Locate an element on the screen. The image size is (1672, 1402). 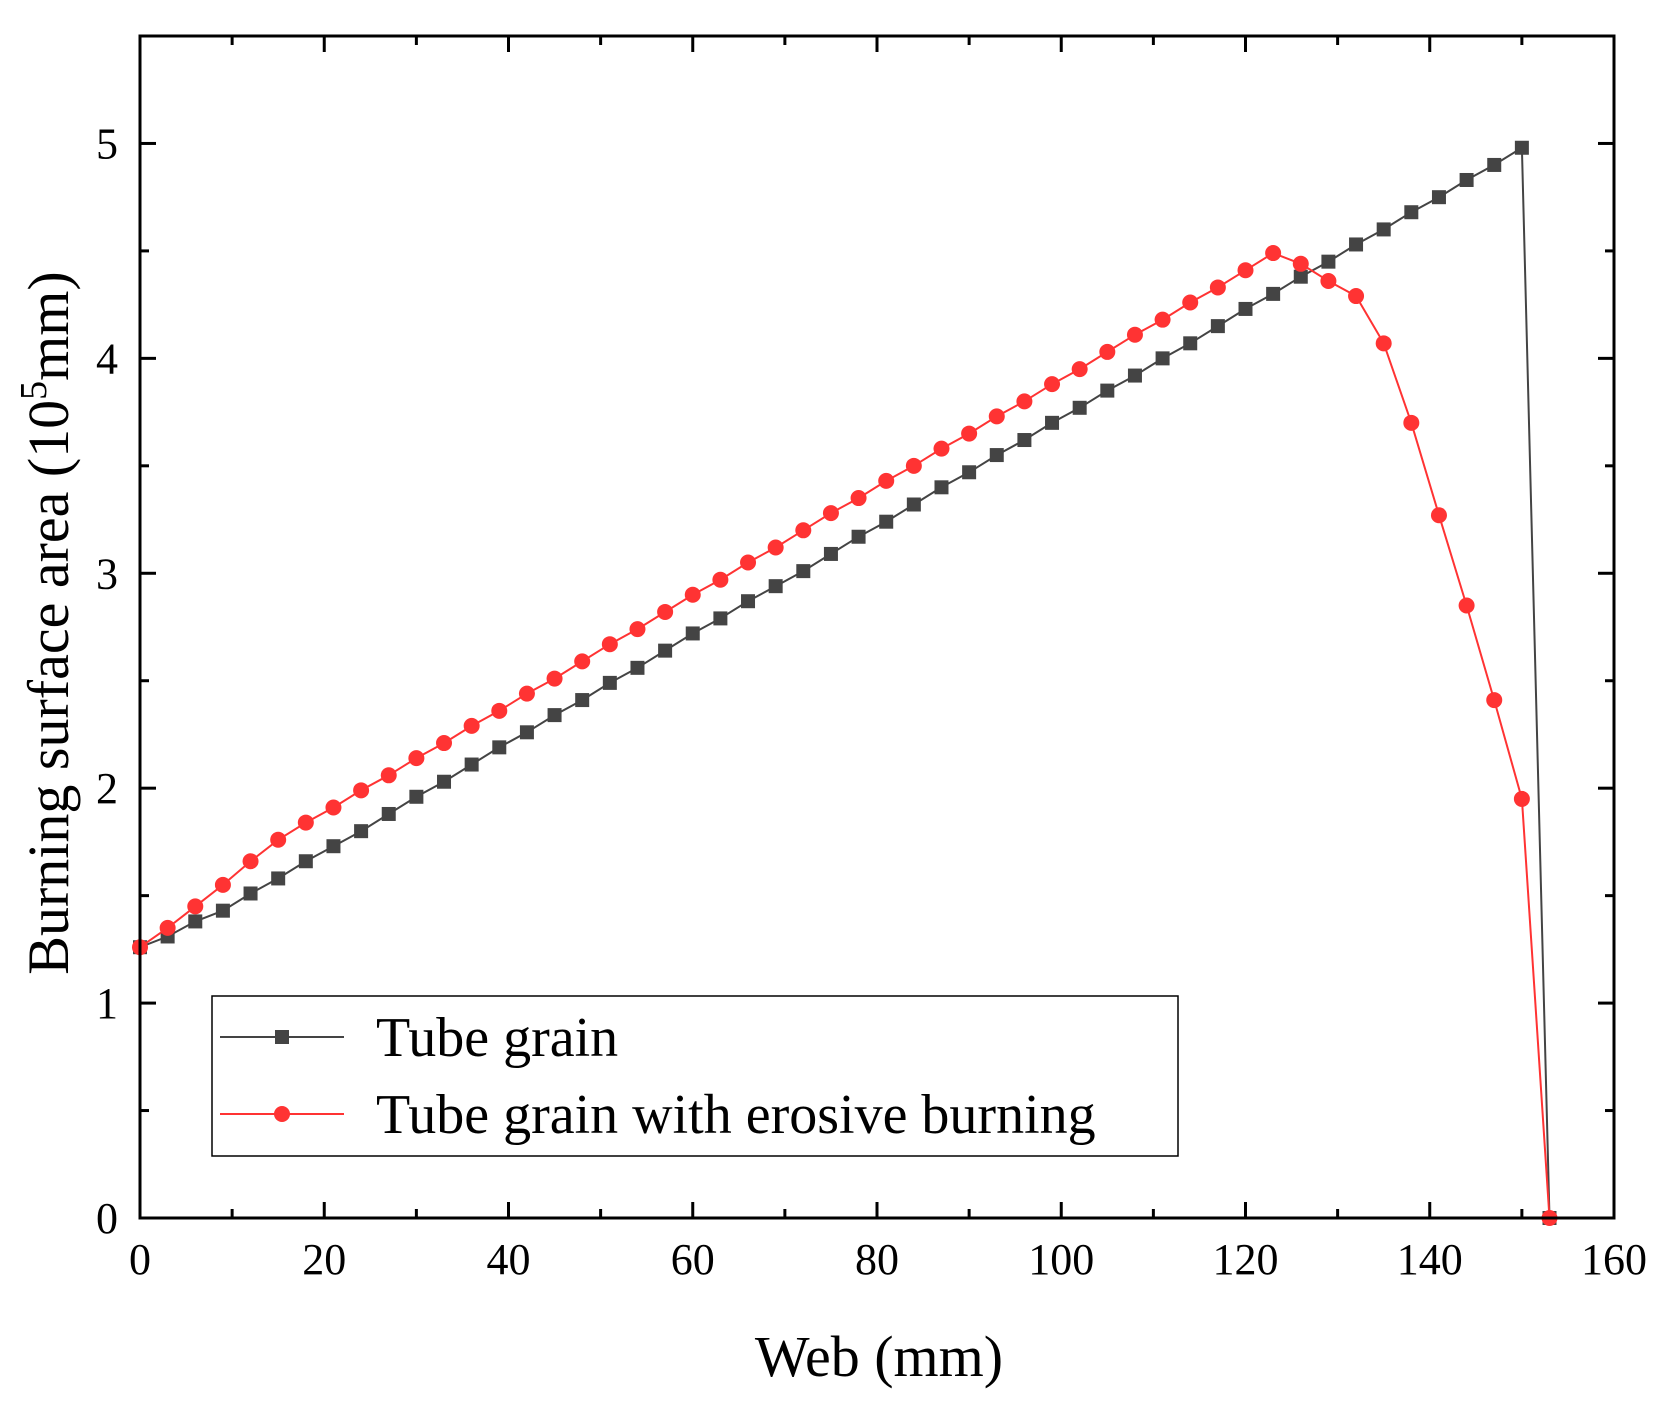
legend-label: Tube grain is located at coordinates (497, 1038).